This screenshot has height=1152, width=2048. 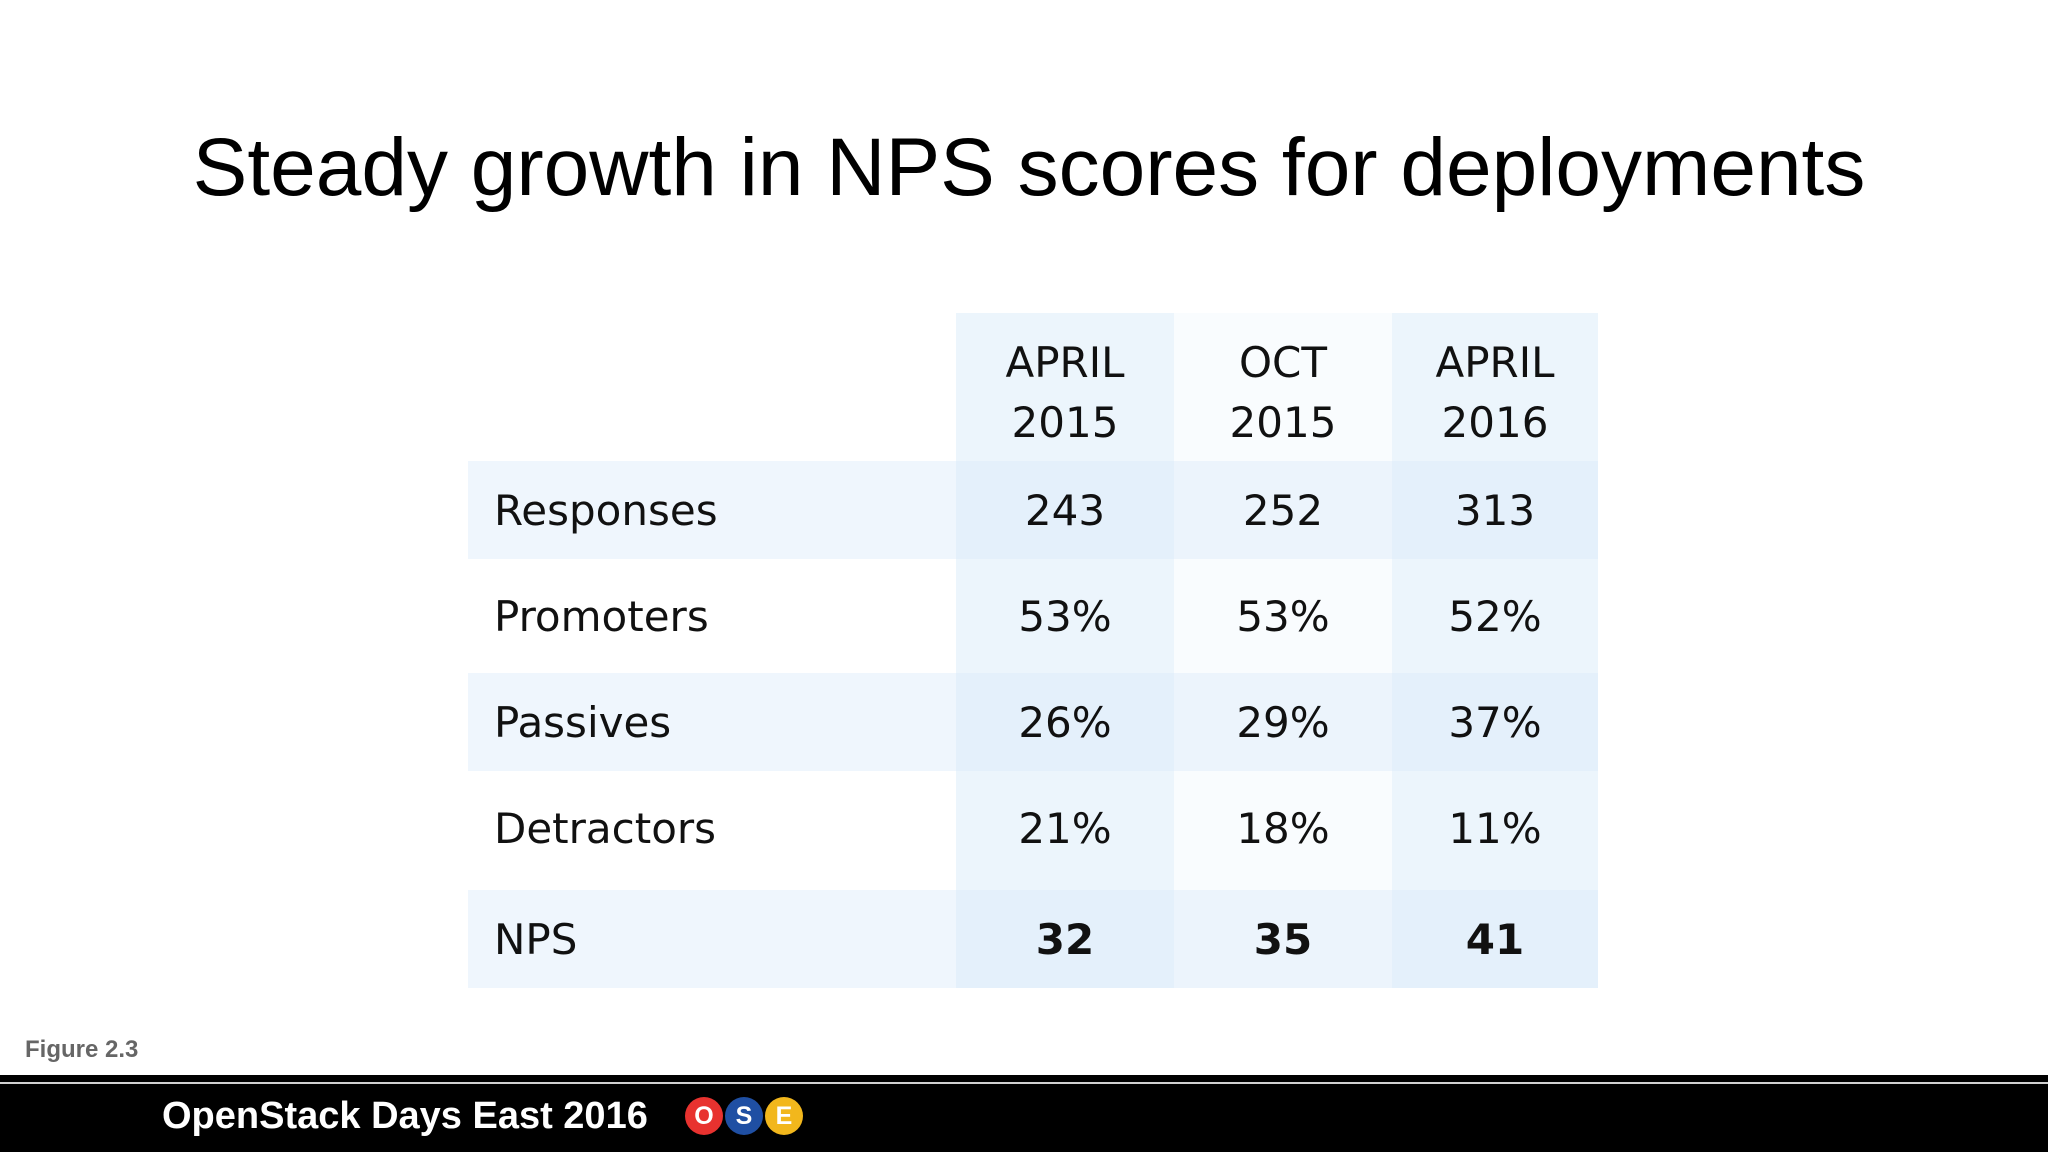 I want to click on logo-badge-s: S, so click(x=744, y=1116).